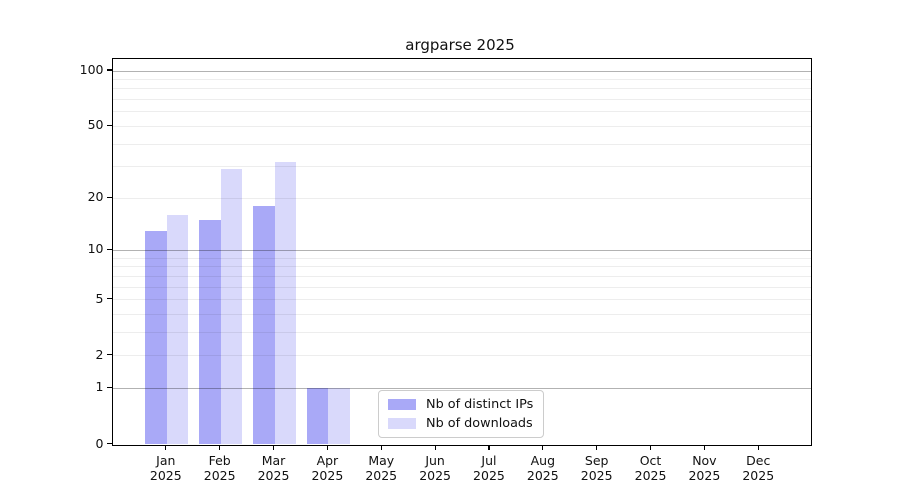  Describe the element at coordinates (402, 423) in the screenshot. I see `legend-swatch-downloads` at that location.